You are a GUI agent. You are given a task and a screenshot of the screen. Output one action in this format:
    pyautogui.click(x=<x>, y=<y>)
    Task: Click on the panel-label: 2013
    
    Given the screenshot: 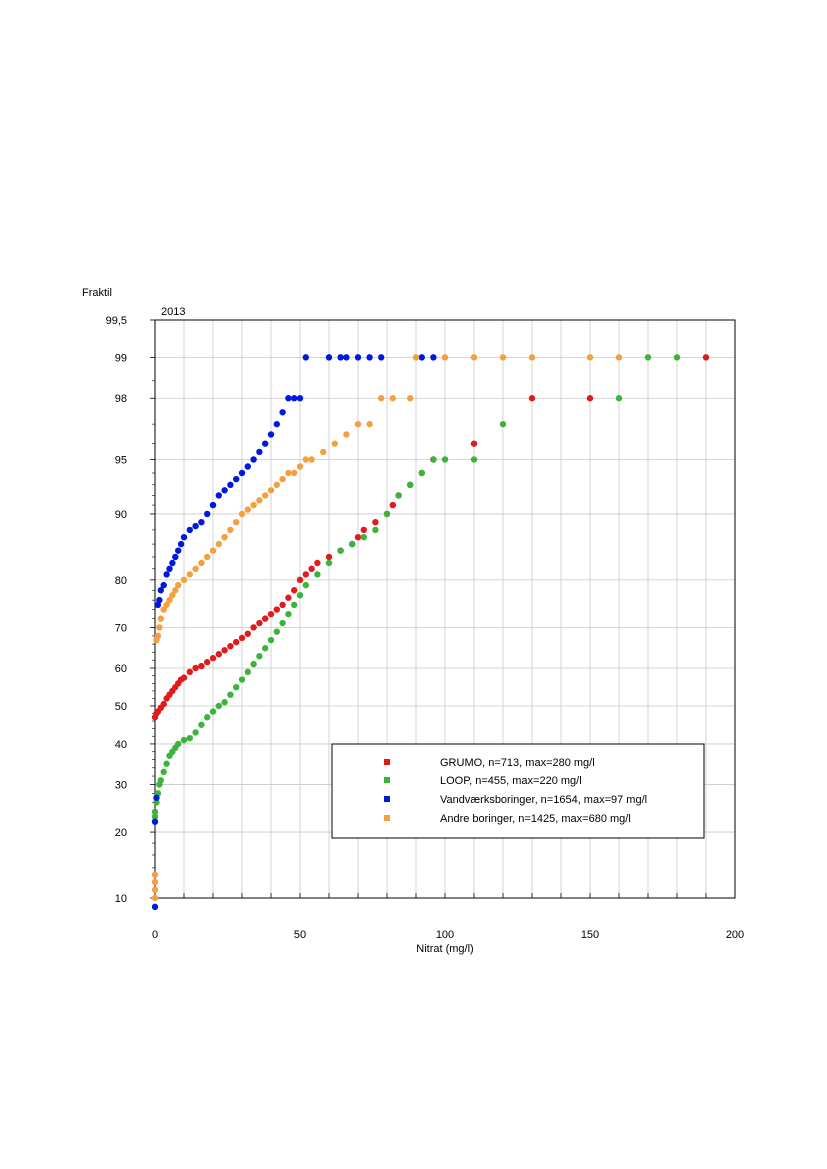 What is the action you would take?
    pyautogui.click(x=173, y=312)
    